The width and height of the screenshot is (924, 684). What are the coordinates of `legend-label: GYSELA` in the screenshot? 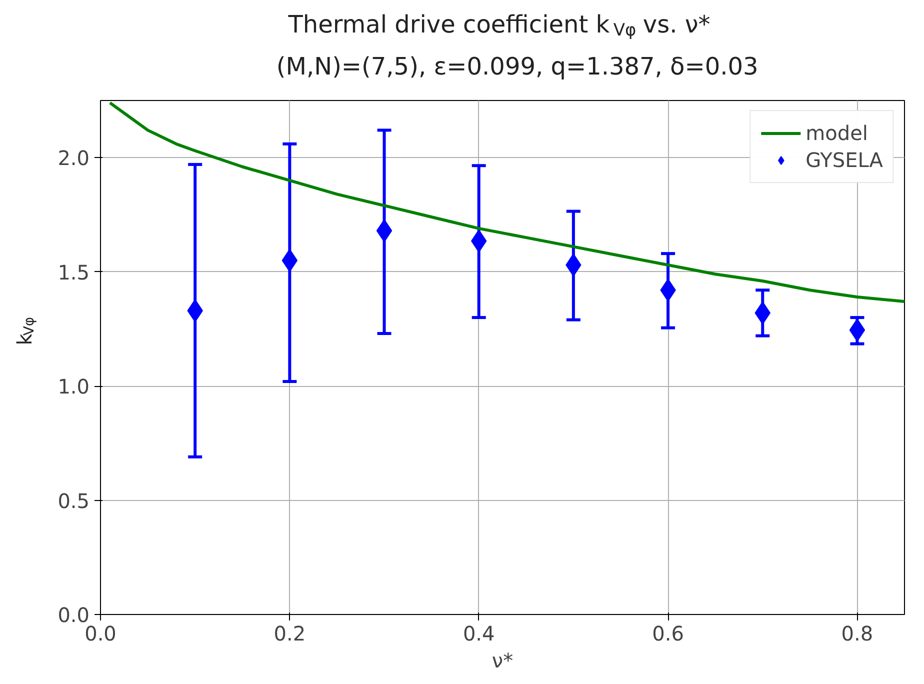 It's located at (844, 160).